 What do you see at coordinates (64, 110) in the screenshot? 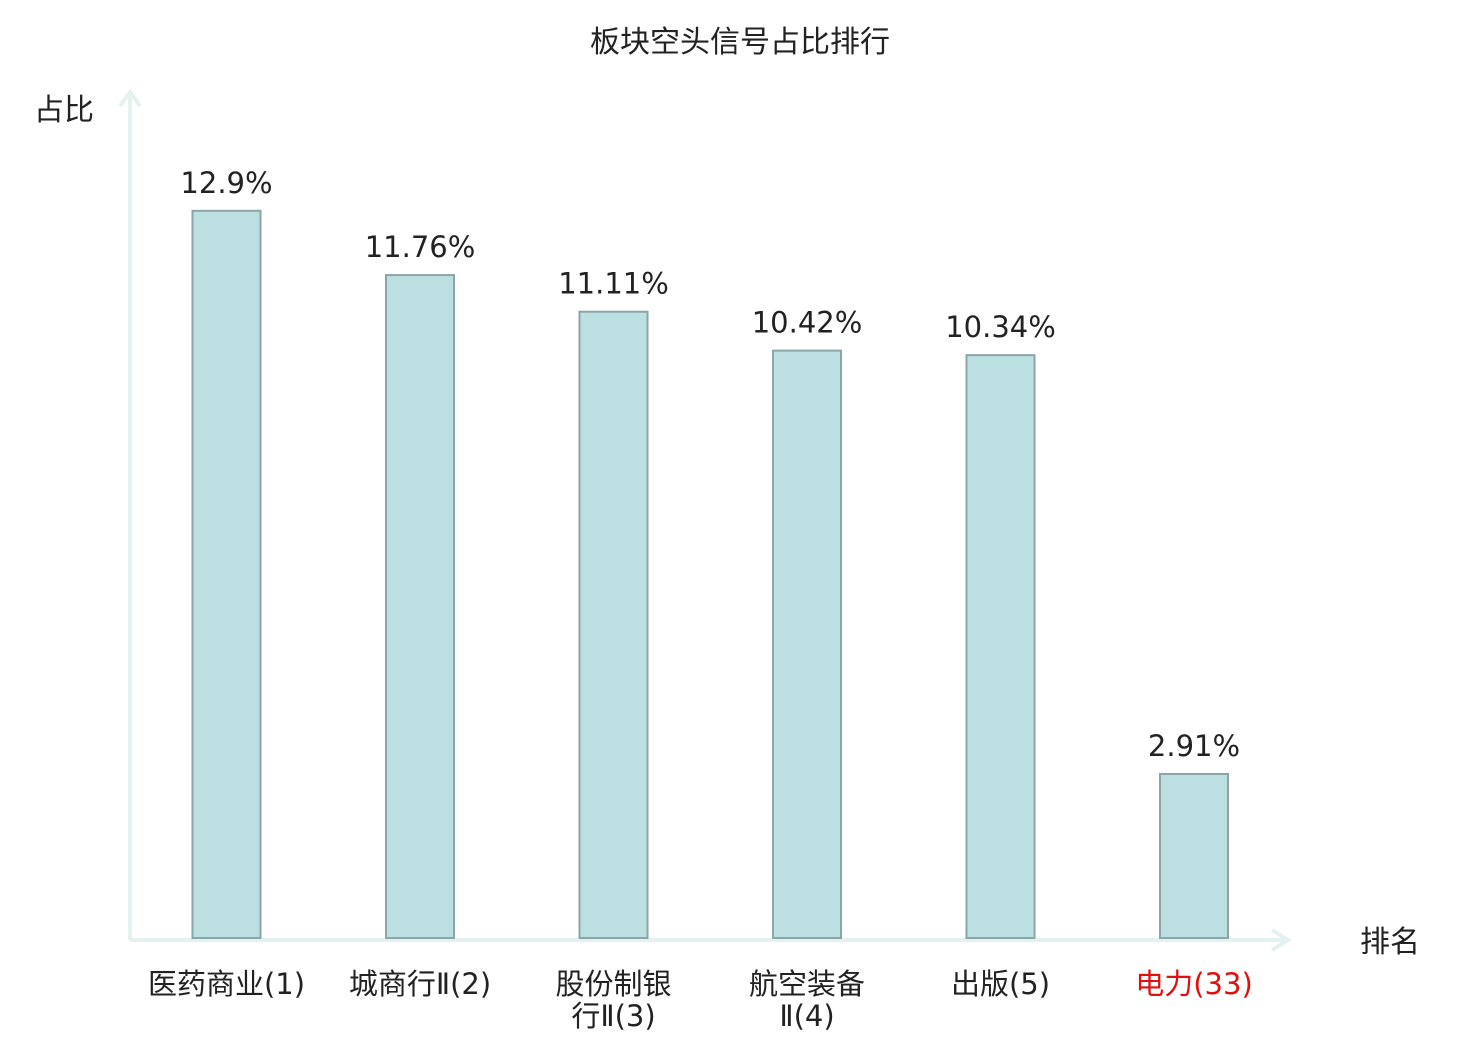
I see `y-axis-label: 占比` at bounding box center [64, 110].